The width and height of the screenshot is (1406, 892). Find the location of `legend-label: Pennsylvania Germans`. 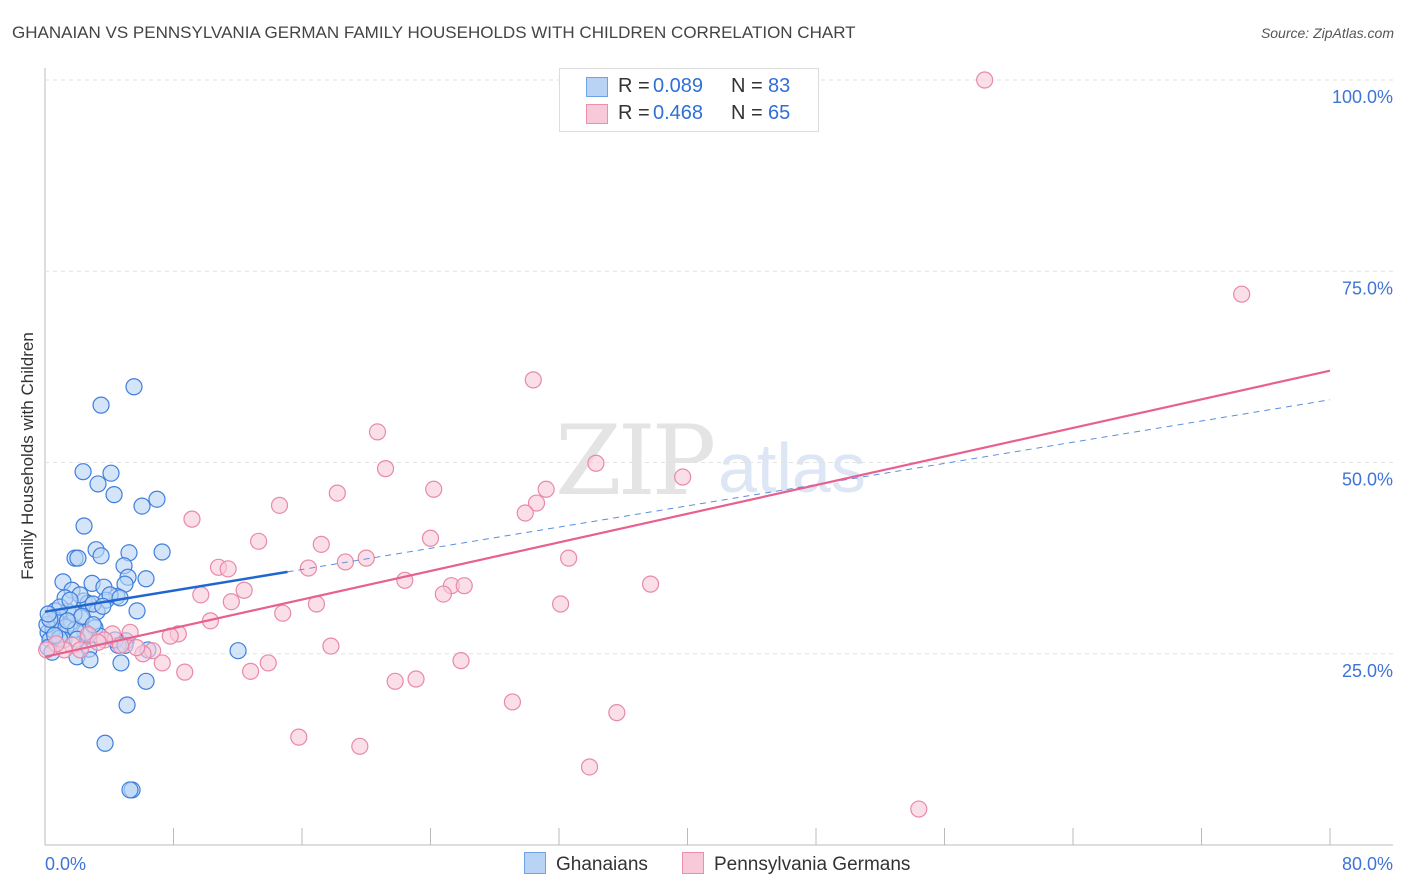

legend-label: Pennsylvania Germans is located at coordinates (812, 864).